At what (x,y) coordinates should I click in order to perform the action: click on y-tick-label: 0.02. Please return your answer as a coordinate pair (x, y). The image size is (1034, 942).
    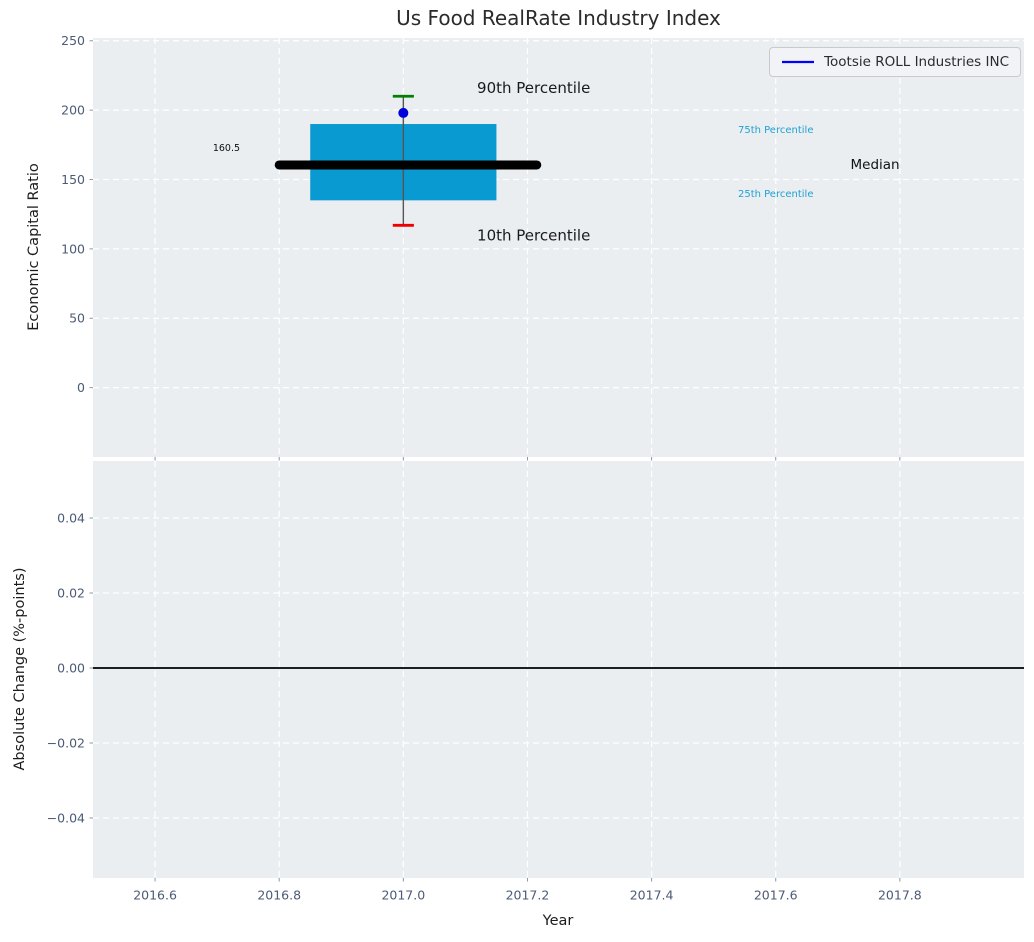
    Looking at the image, I should click on (71, 592).